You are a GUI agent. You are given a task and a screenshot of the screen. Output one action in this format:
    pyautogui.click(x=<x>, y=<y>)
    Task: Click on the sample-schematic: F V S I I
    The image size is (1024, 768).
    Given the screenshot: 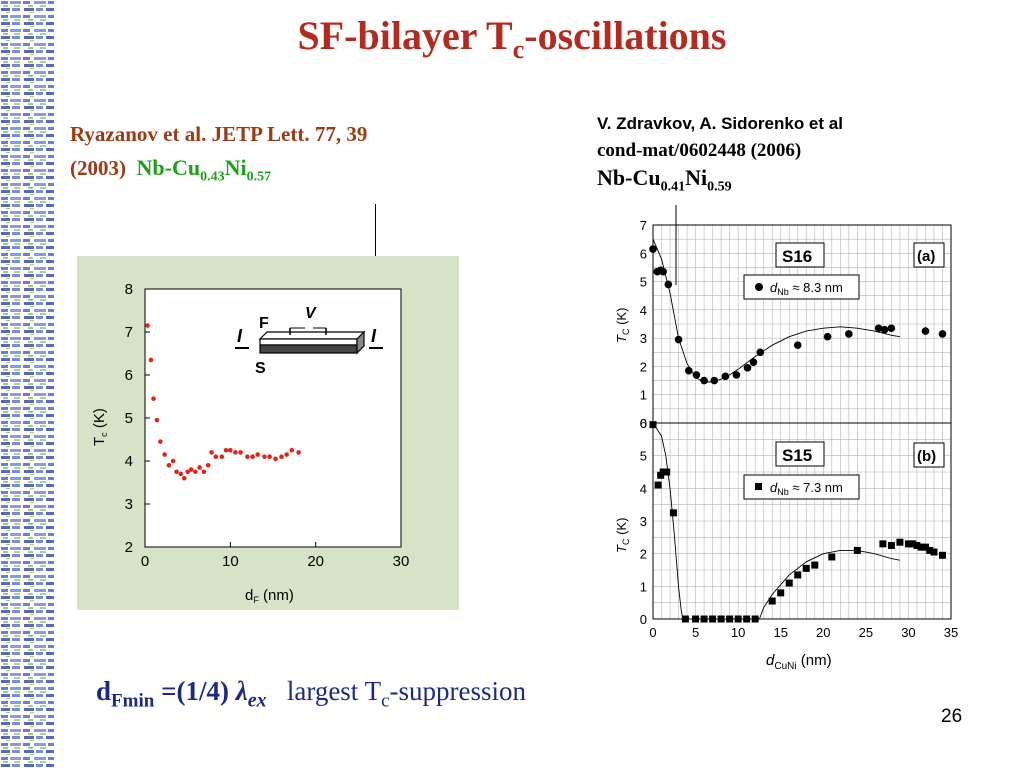 What is the action you would take?
    pyautogui.click(x=309, y=341)
    